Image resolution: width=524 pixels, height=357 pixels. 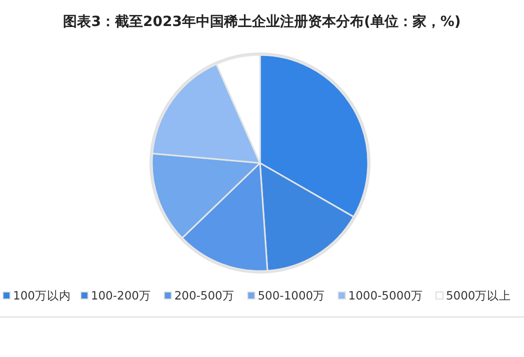 I want to click on legend-label: 1000-5000万, so click(x=385, y=295).